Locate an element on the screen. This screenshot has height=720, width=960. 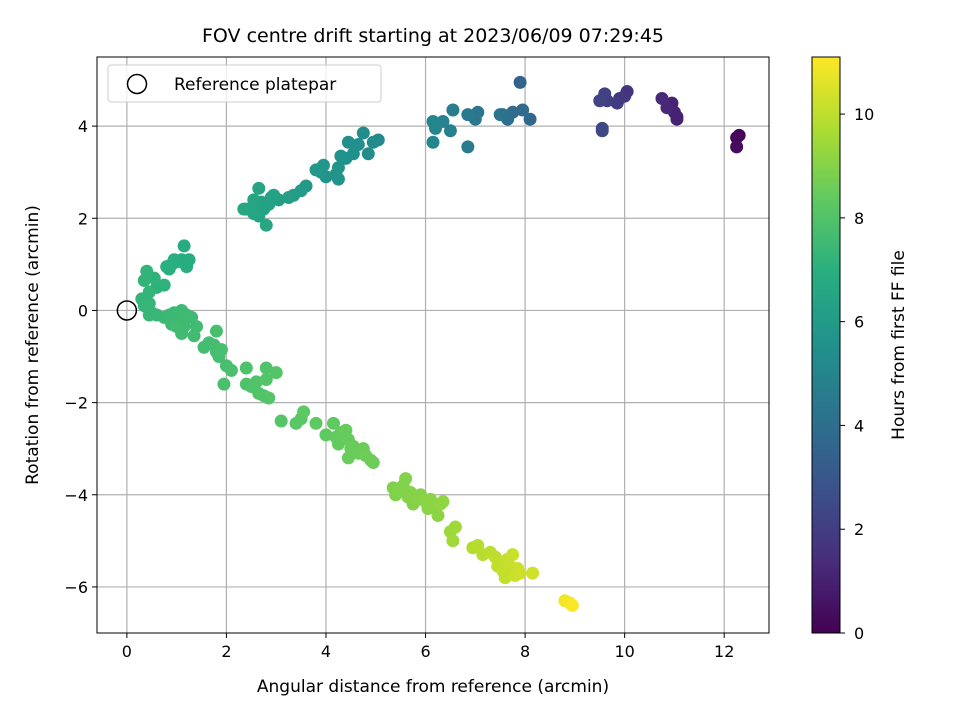
legend: Reference platepar is located at coordinates (244, 83).